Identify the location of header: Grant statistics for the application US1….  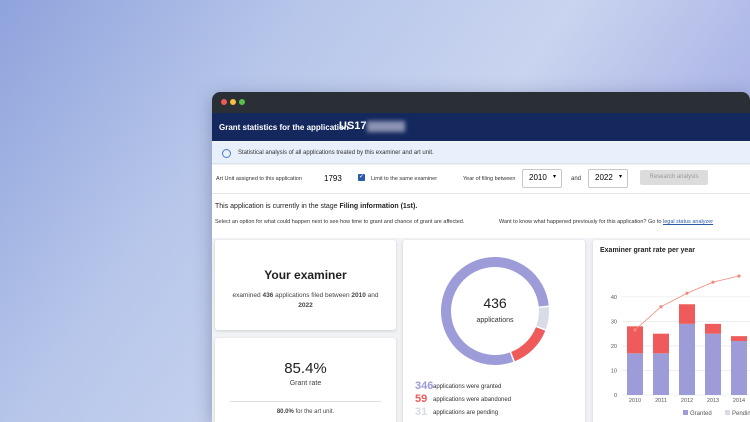
(481, 127).